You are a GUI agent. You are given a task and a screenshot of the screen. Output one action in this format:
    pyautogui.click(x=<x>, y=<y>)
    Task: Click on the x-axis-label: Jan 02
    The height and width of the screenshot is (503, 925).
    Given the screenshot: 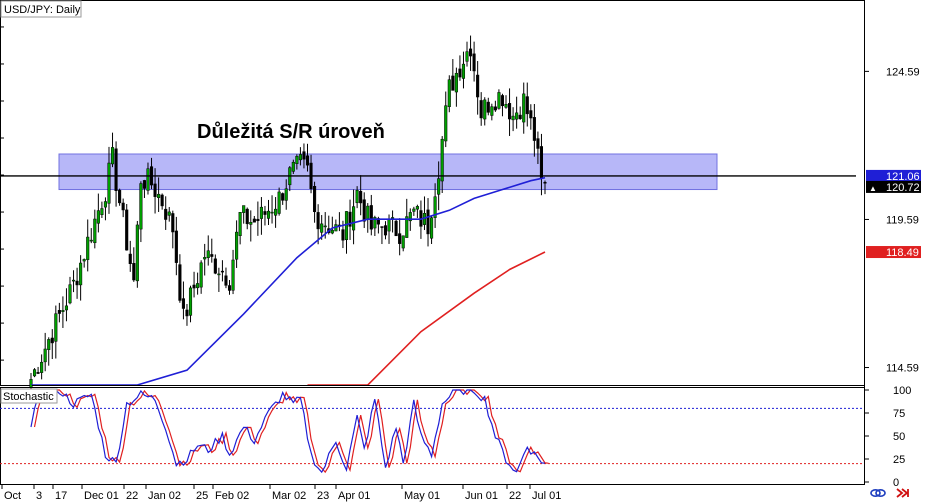 What is the action you would take?
    pyautogui.click(x=164, y=496)
    